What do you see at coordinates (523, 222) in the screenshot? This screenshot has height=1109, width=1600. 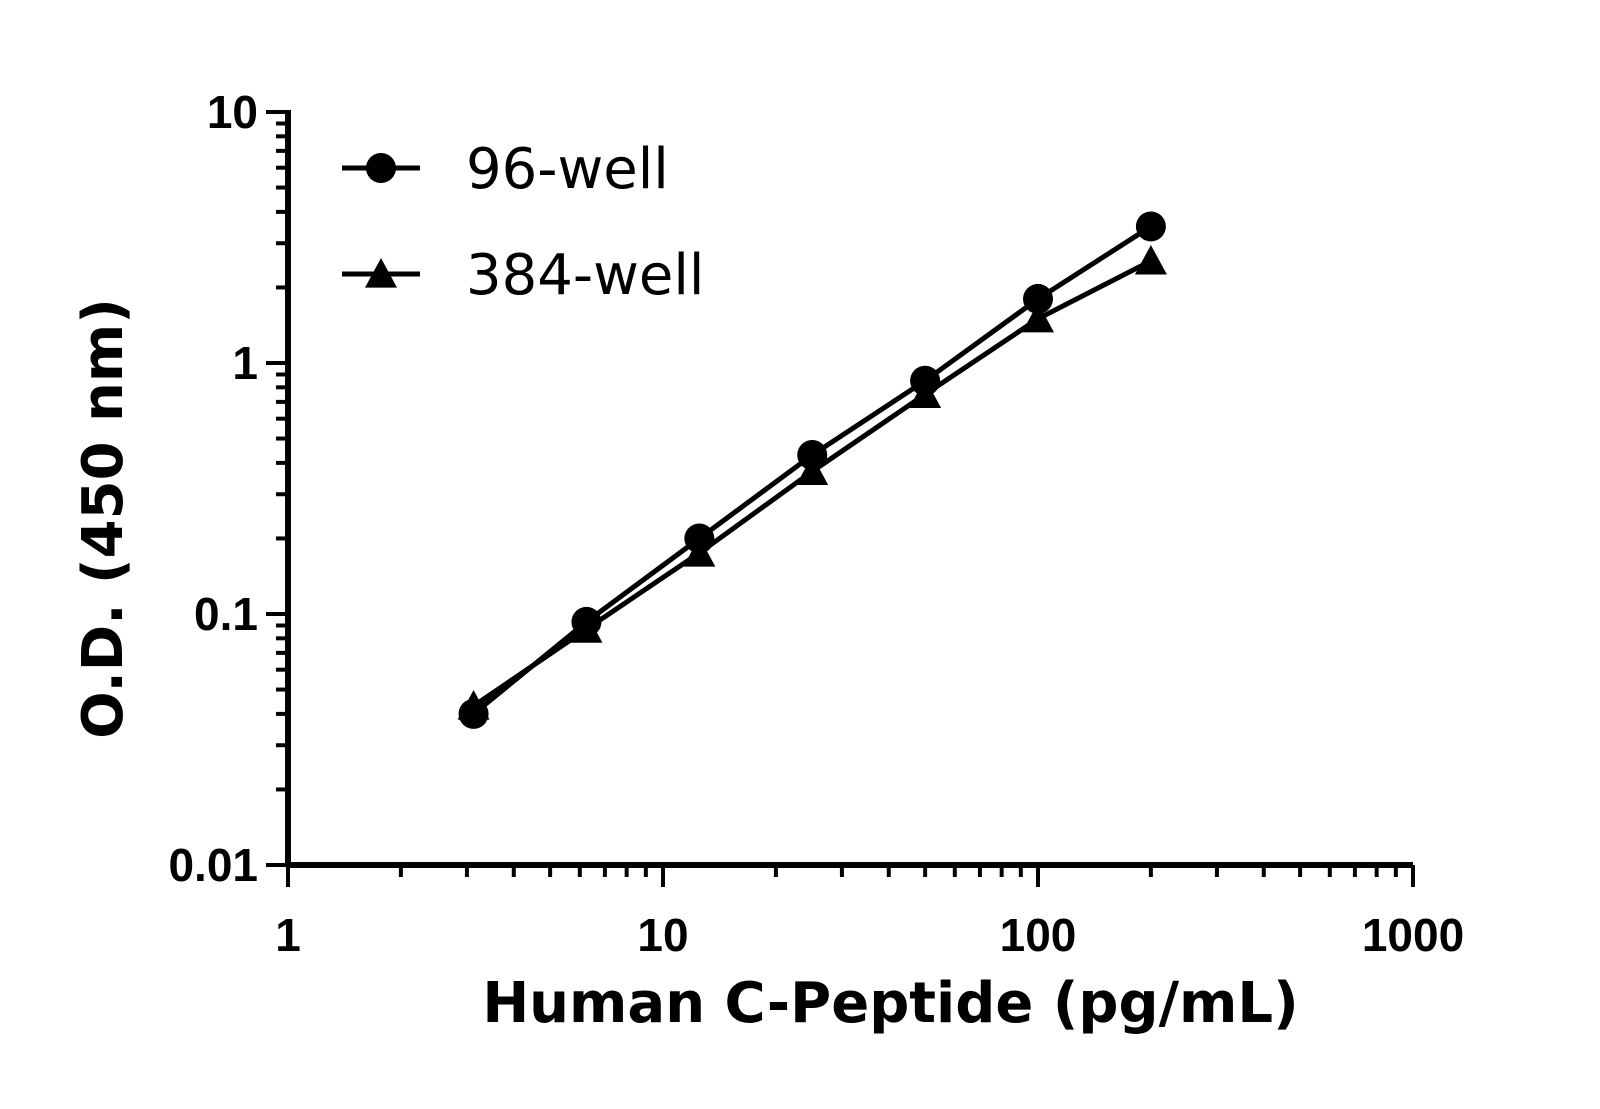 I see `legend: 96-well 384-well` at bounding box center [523, 222].